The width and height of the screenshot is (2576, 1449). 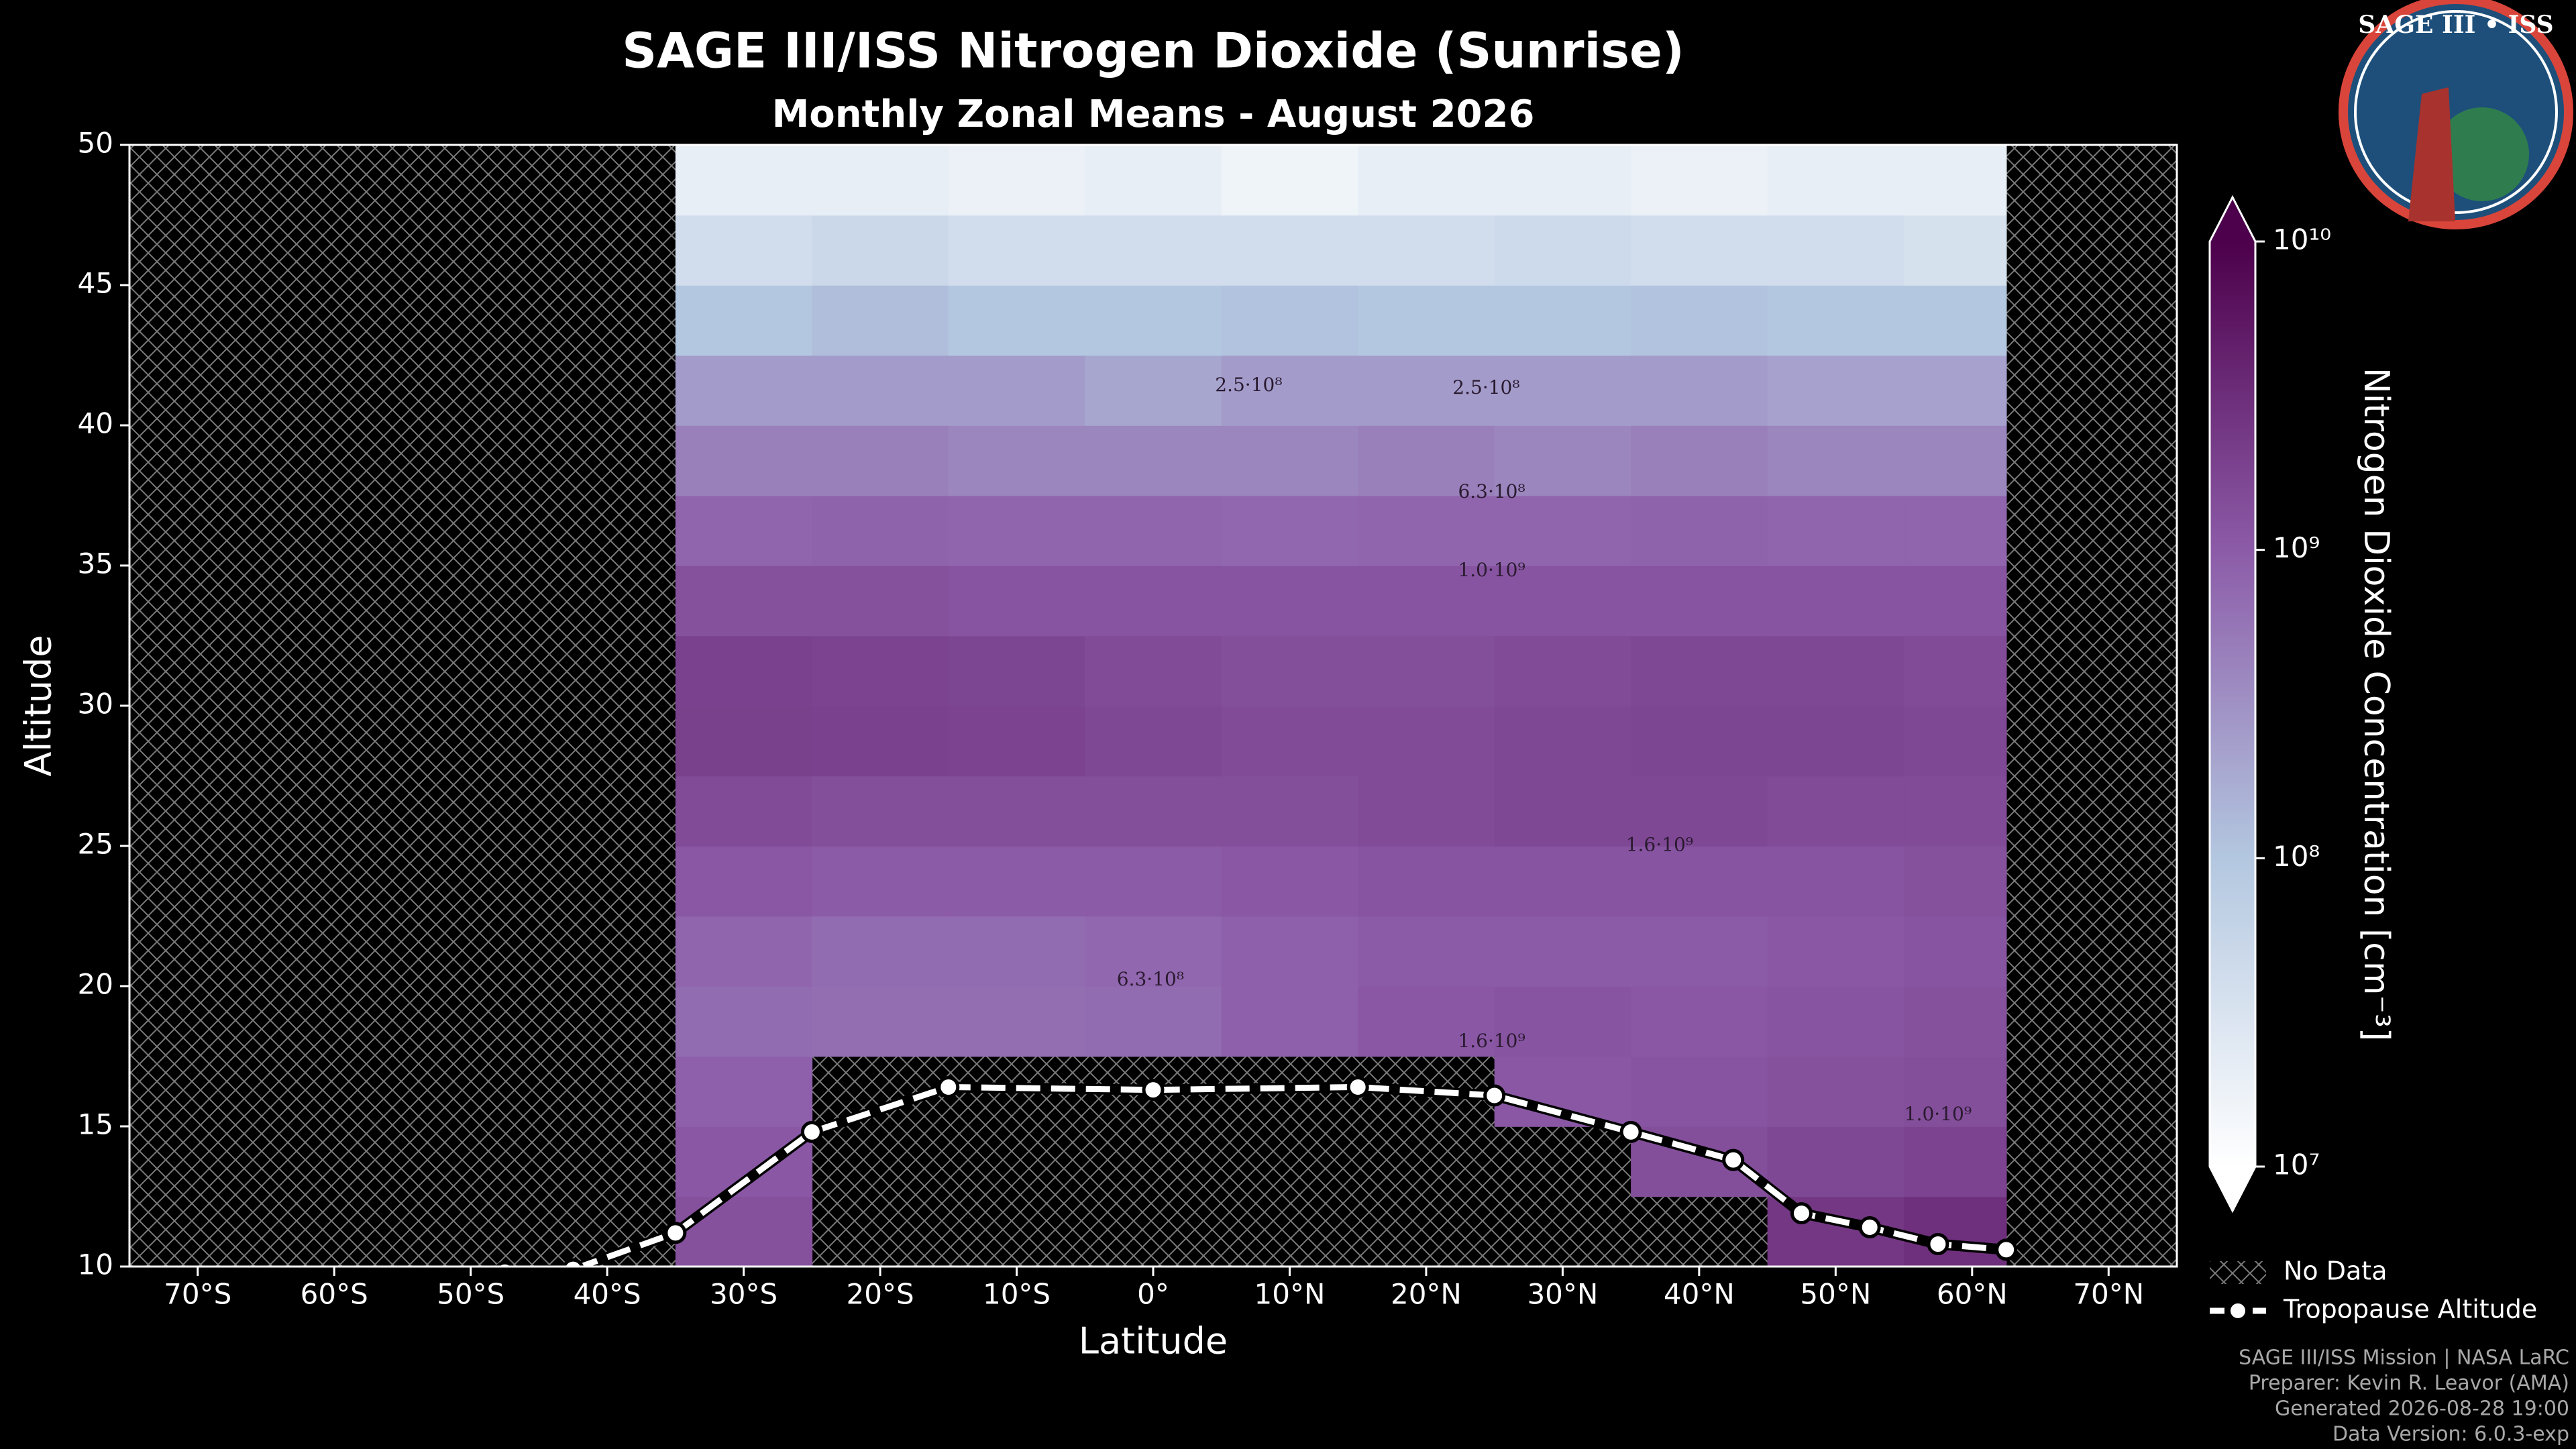 I want to click on x-tick-label: 30°N, so click(x=1562, y=1294).